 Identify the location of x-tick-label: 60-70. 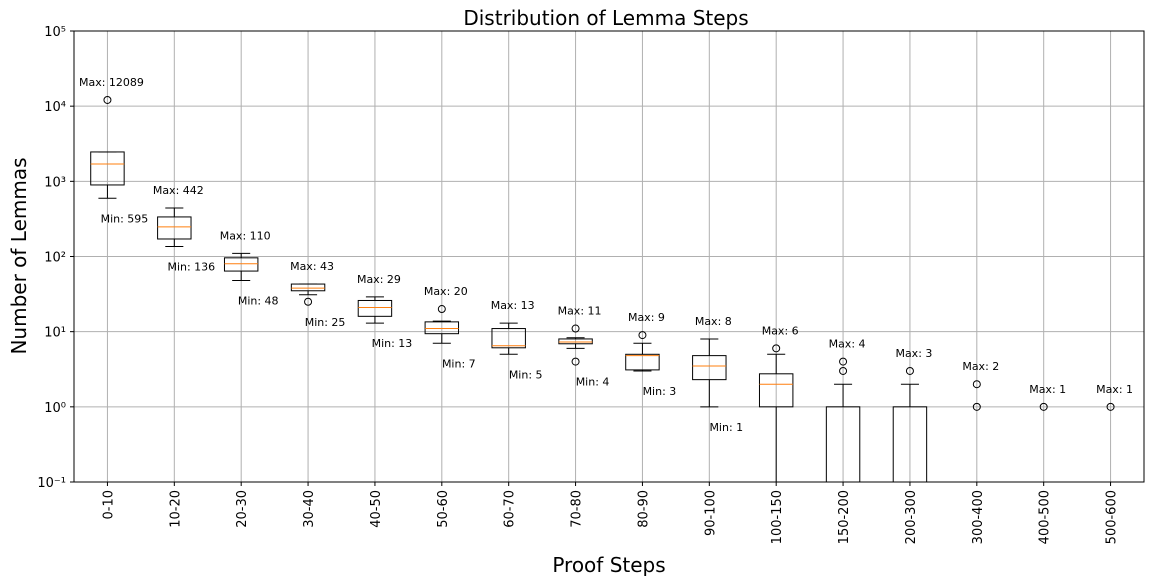
(510, 509).